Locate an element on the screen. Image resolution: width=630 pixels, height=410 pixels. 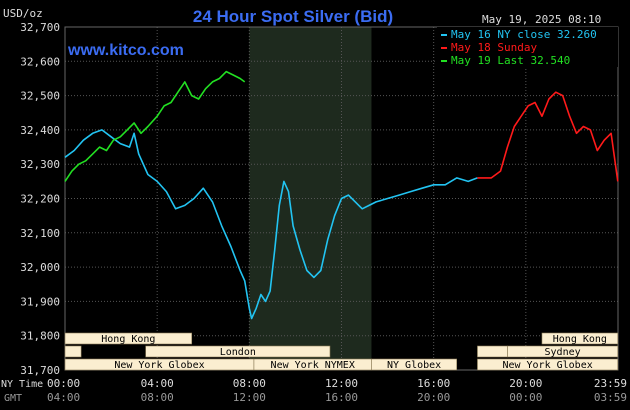
legend-box is located at coordinates (527, 47).